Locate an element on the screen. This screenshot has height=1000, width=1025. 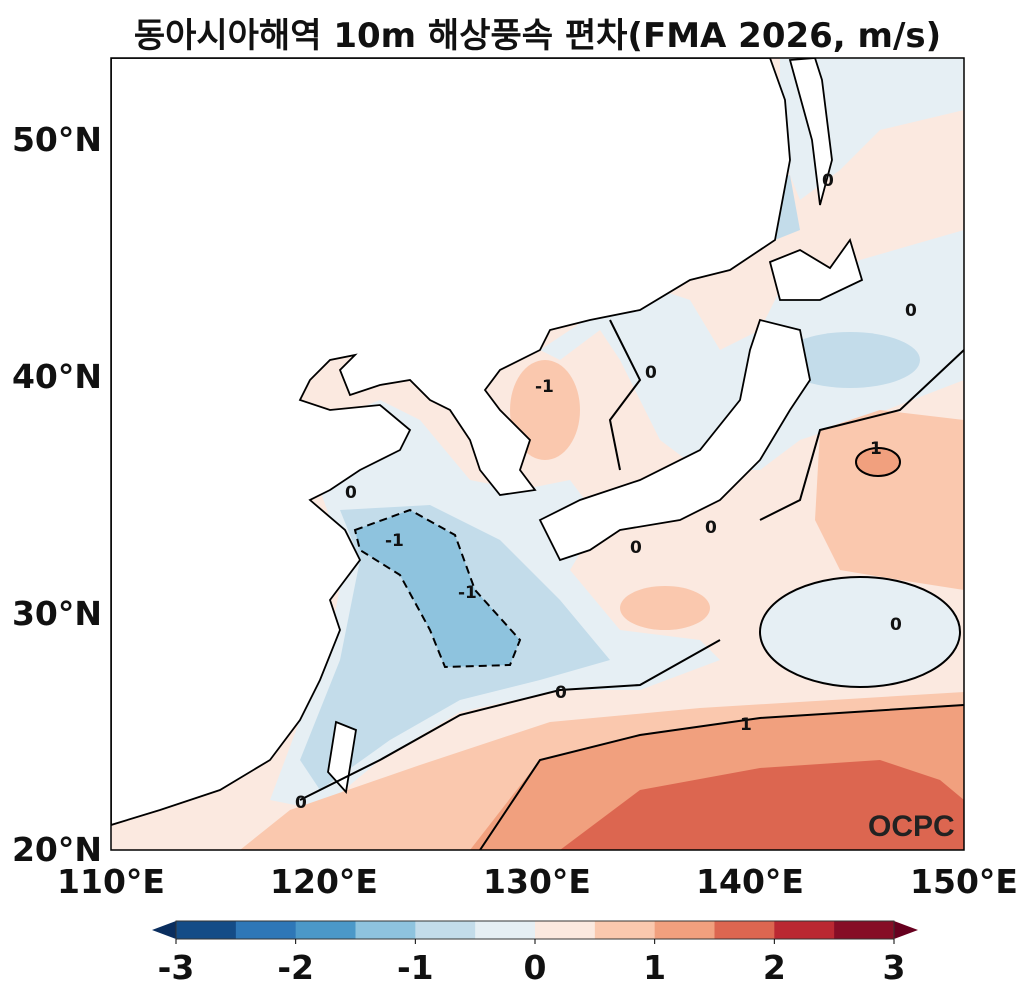
field-east-peak is located at coordinates (878, 462).